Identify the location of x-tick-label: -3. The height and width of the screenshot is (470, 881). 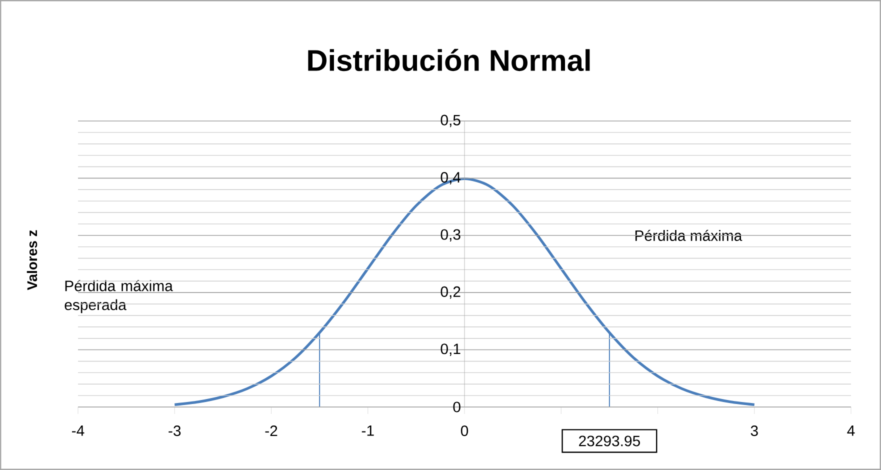
(174, 431).